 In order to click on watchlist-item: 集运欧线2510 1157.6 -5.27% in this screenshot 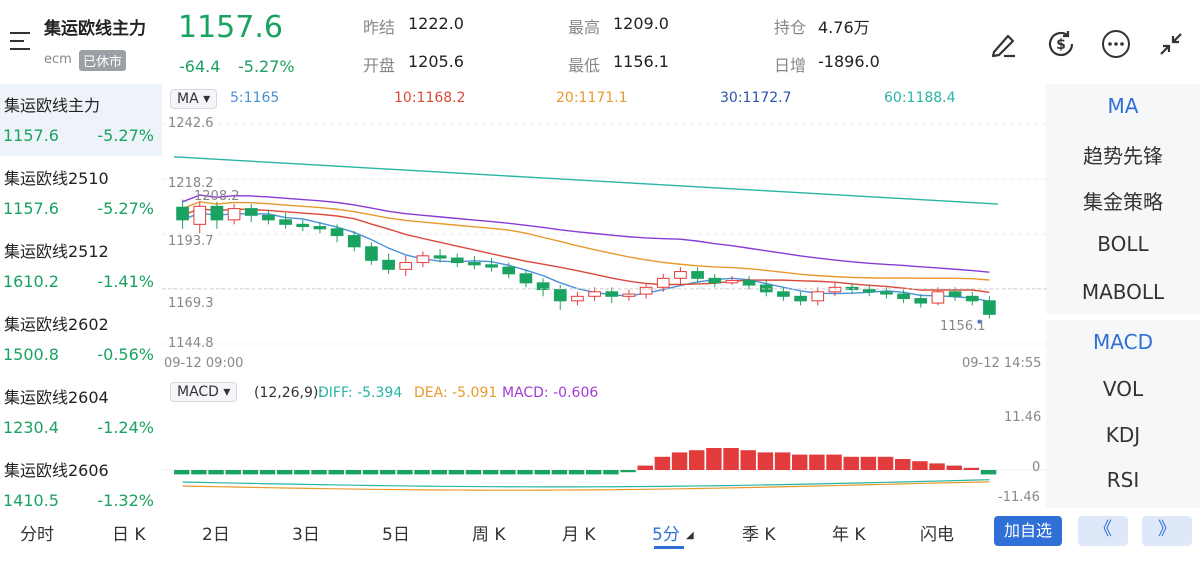, I will do `click(81, 193)`.